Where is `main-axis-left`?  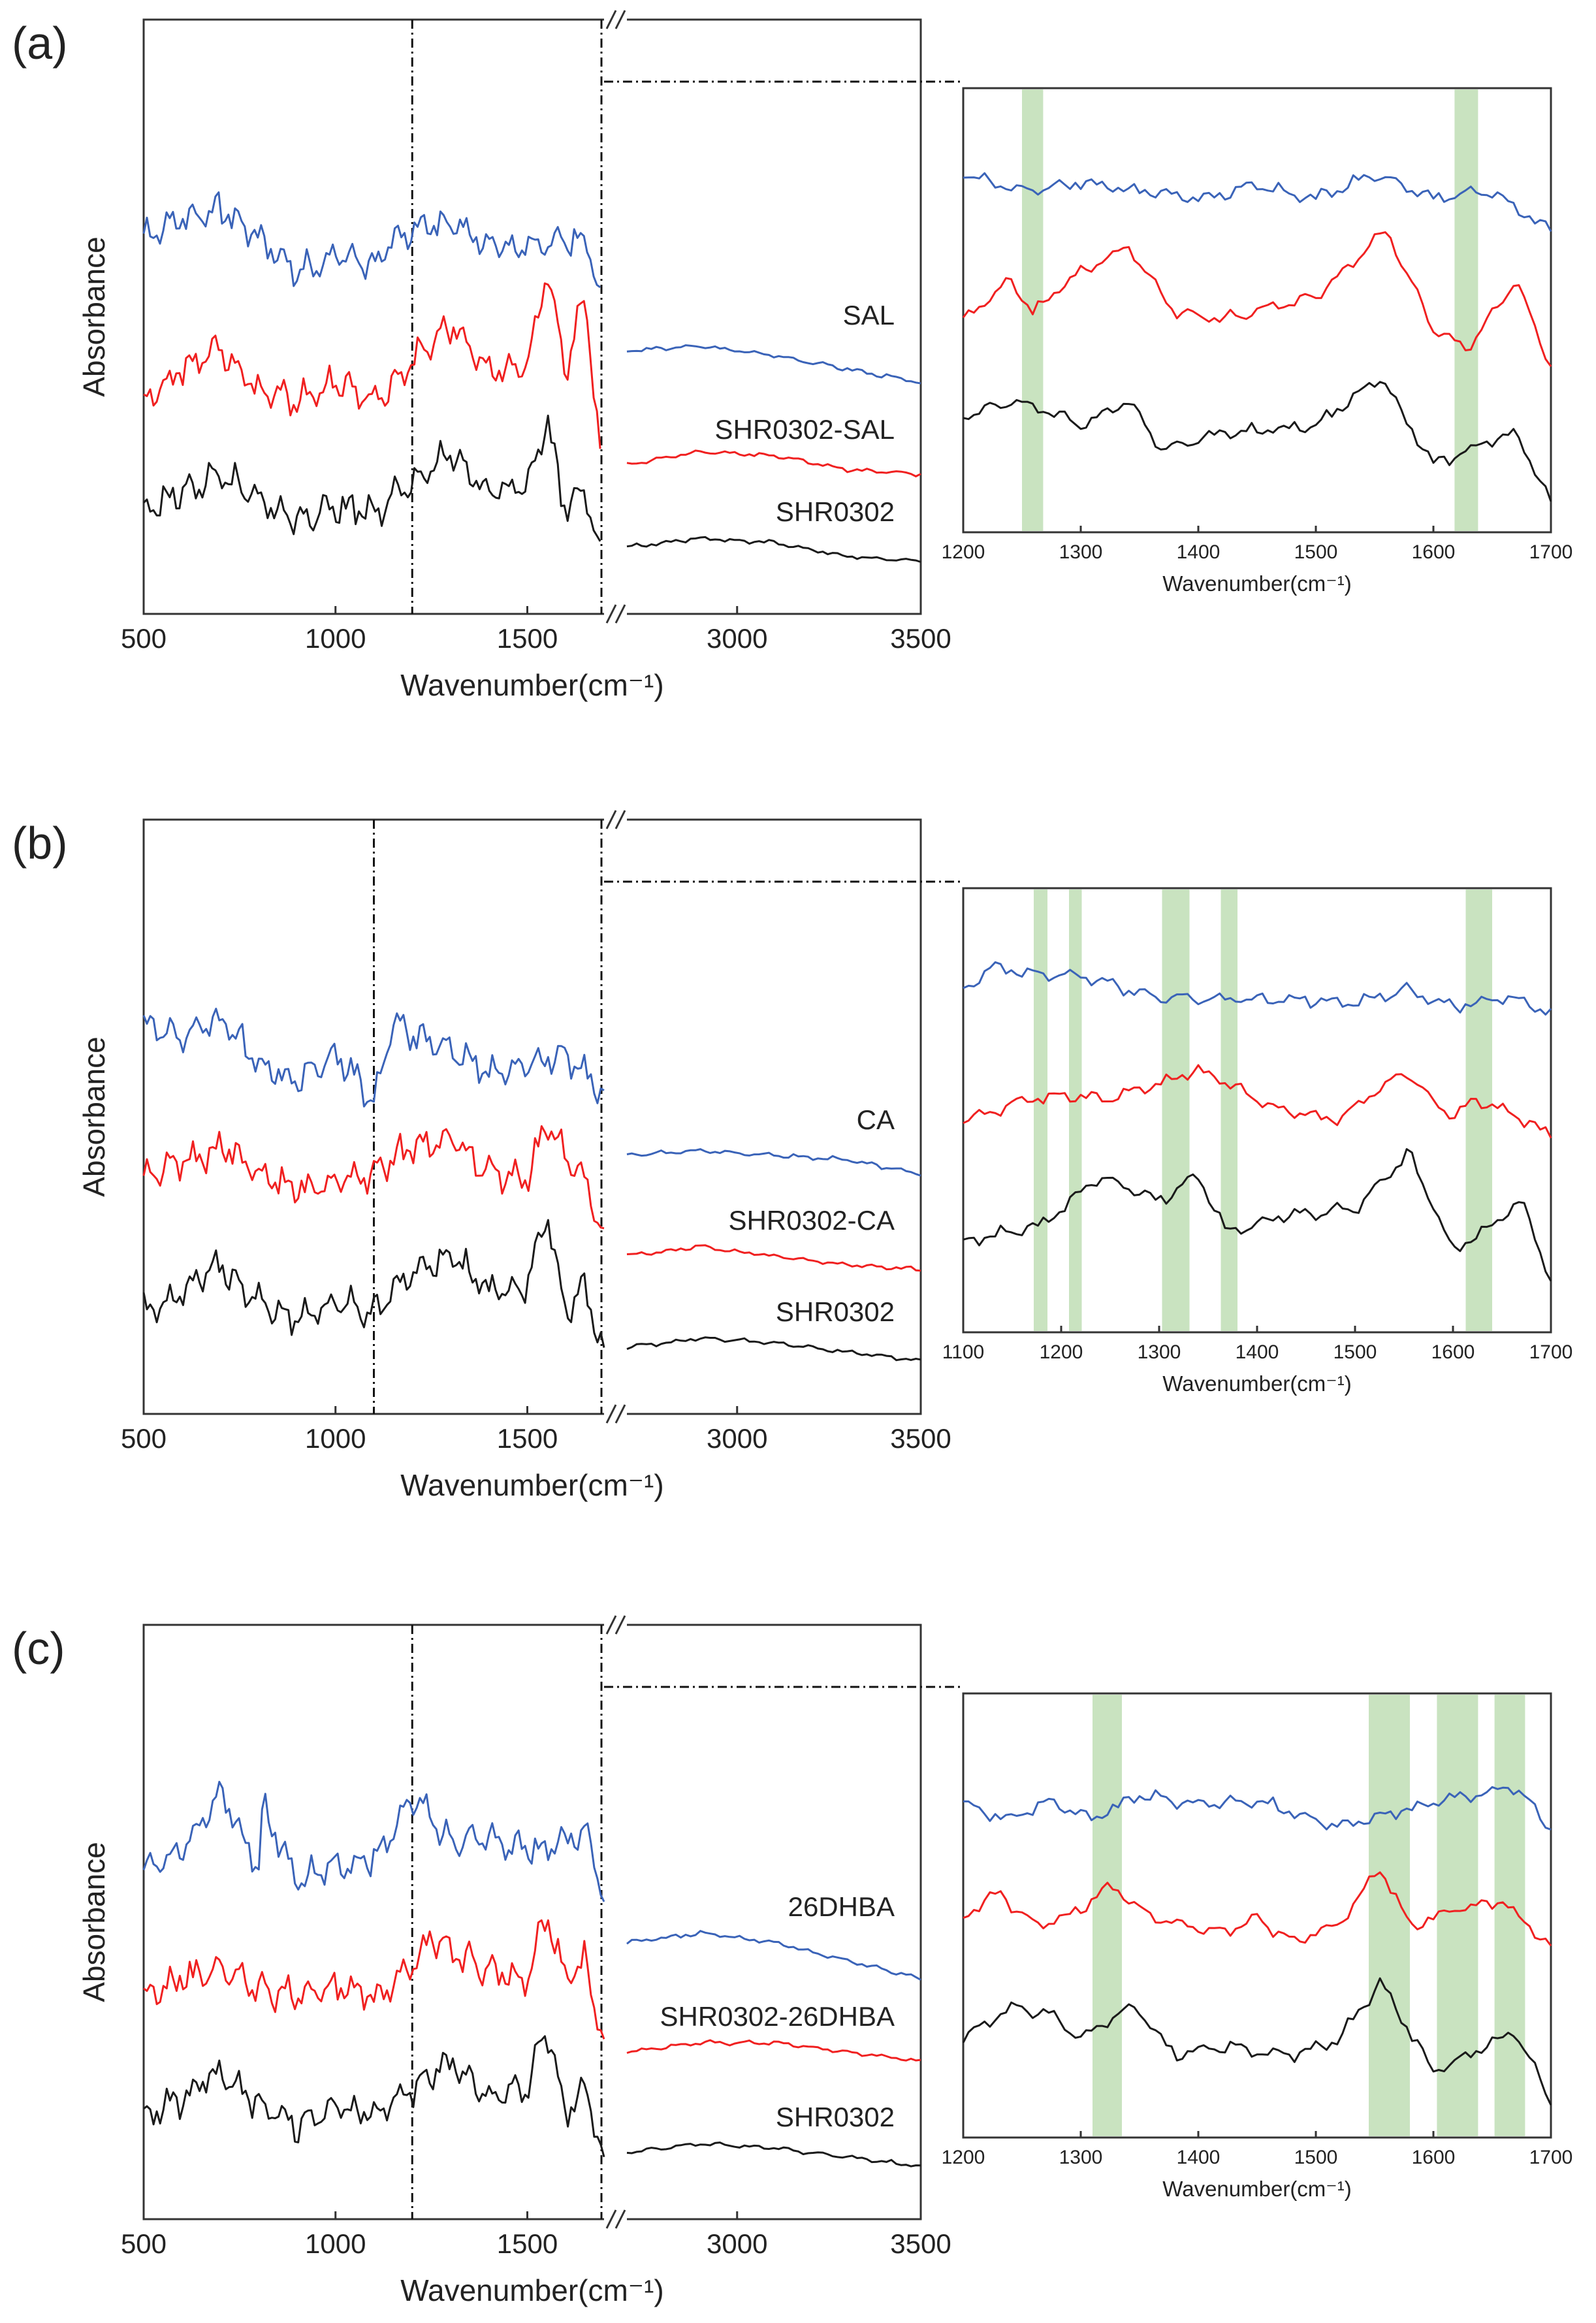
main-axis-left is located at coordinates (373, 1922).